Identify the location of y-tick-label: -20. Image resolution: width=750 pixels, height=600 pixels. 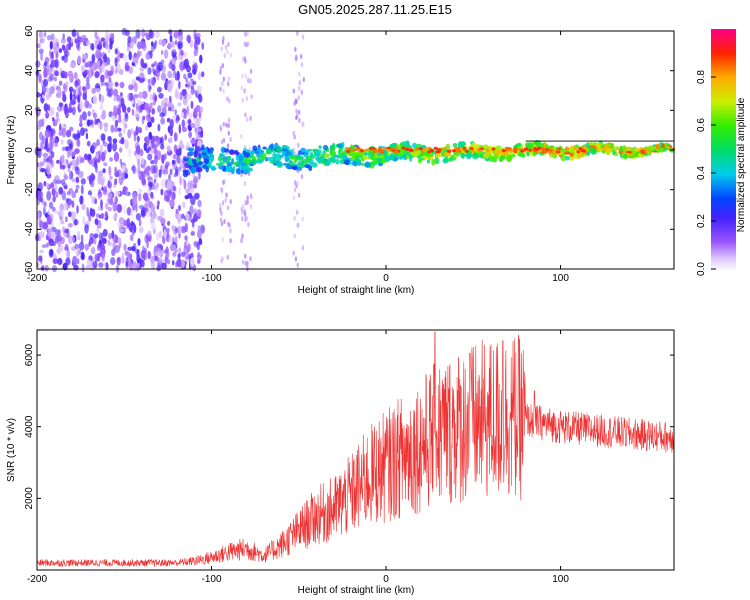
(29, 189).